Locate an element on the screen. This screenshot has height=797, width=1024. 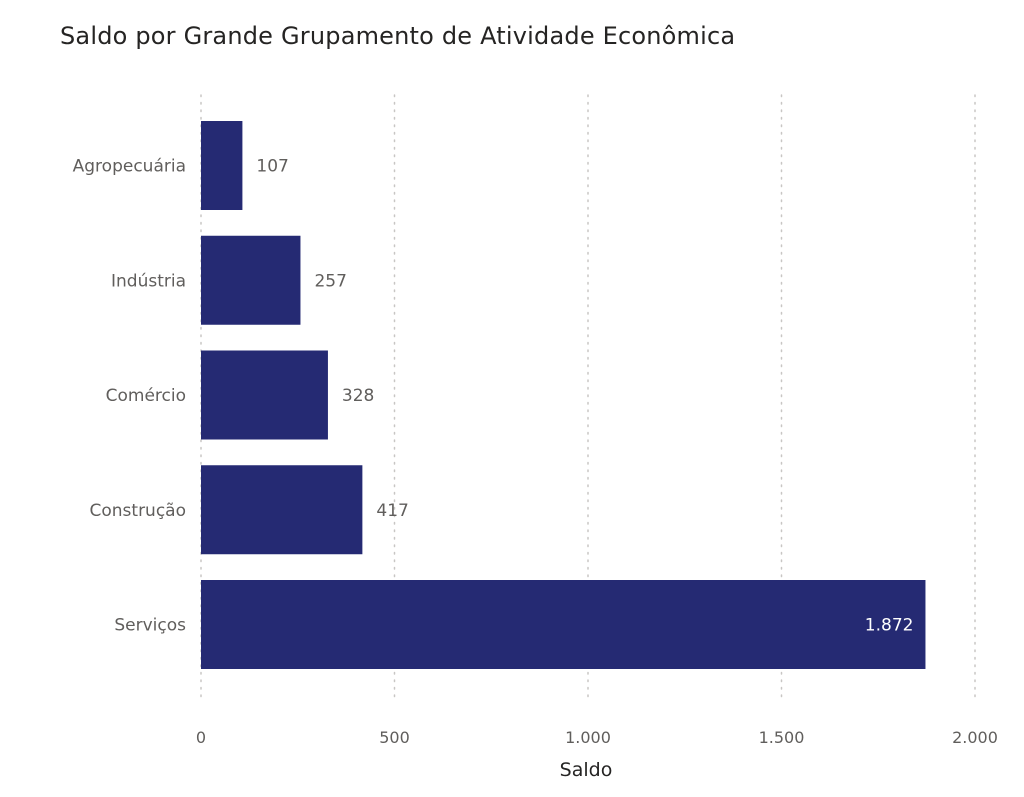
x-tick-label: 1.000 is located at coordinates (588, 737).